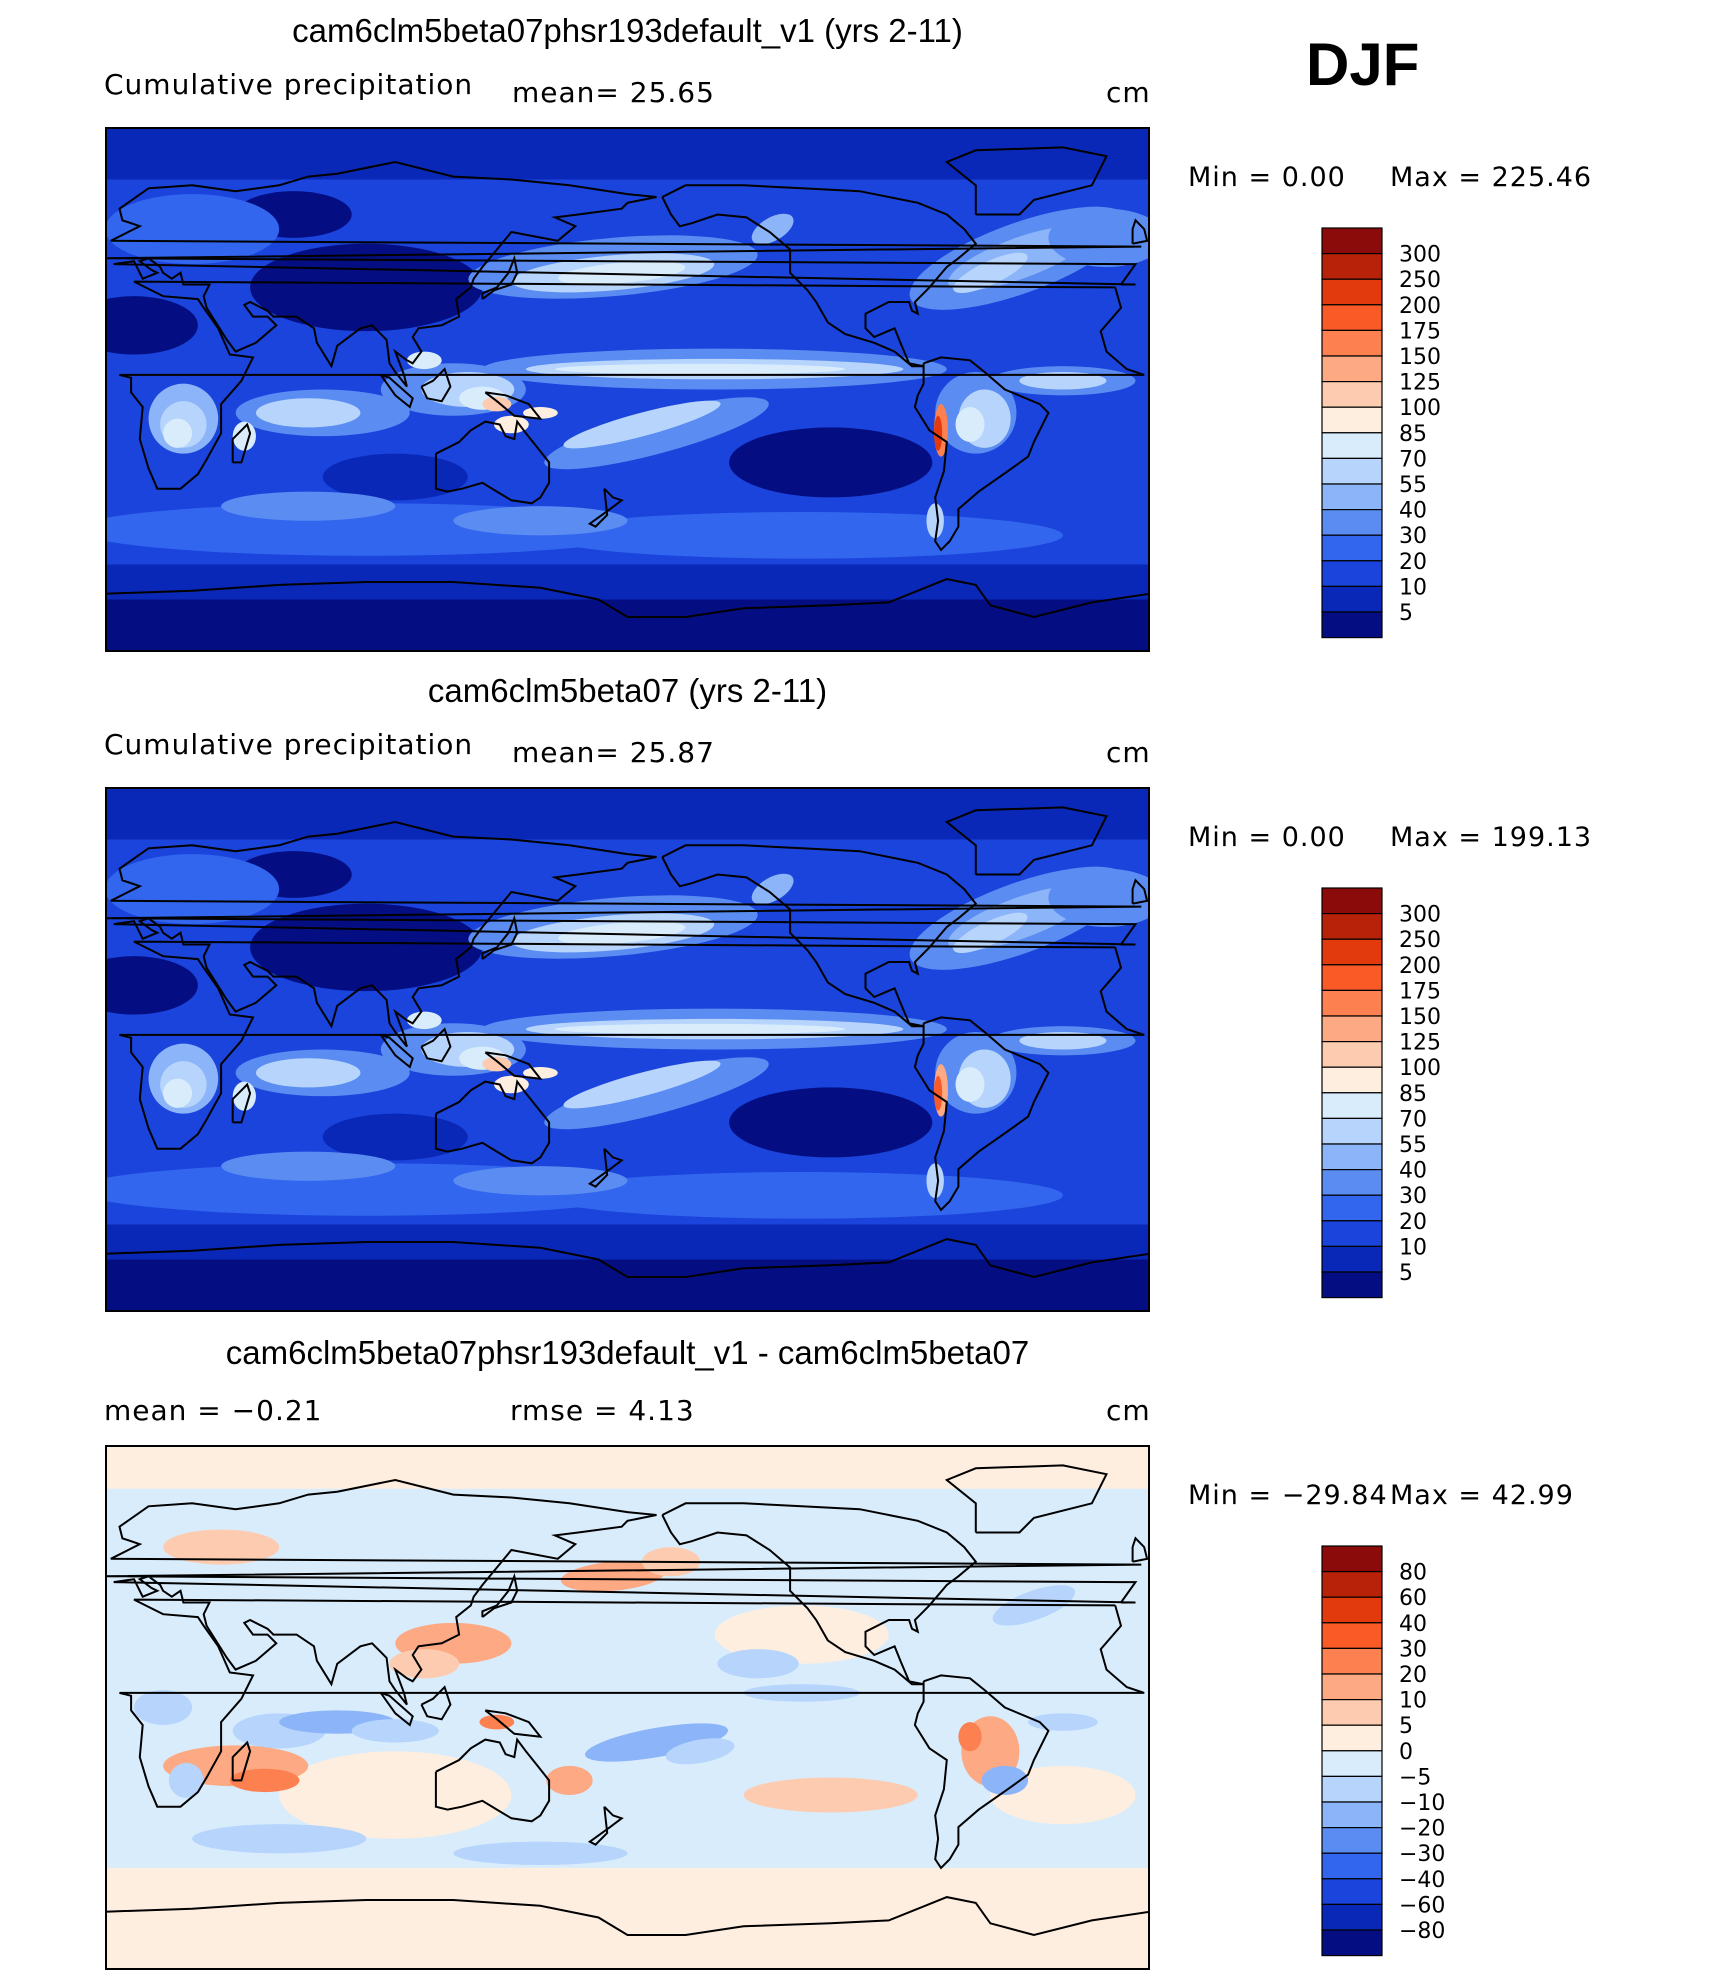 The height and width of the screenshot is (1970, 1710). Describe the element at coordinates (1422, 1803) in the screenshot. I see `colorbar-tick-label: −10` at that location.